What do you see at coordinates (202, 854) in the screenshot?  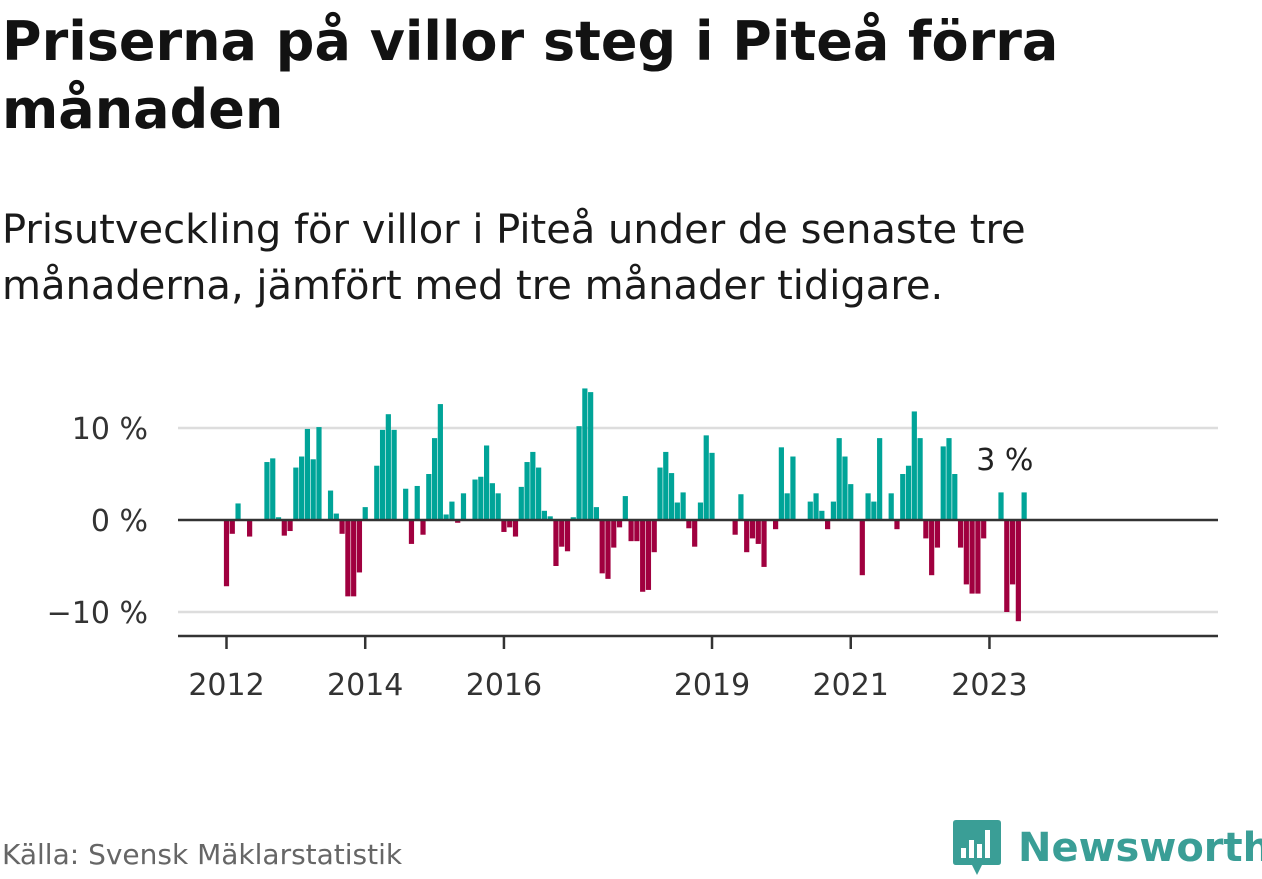 I see `source-note: Källa: Svensk Mäklarstatistik` at bounding box center [202, 854].